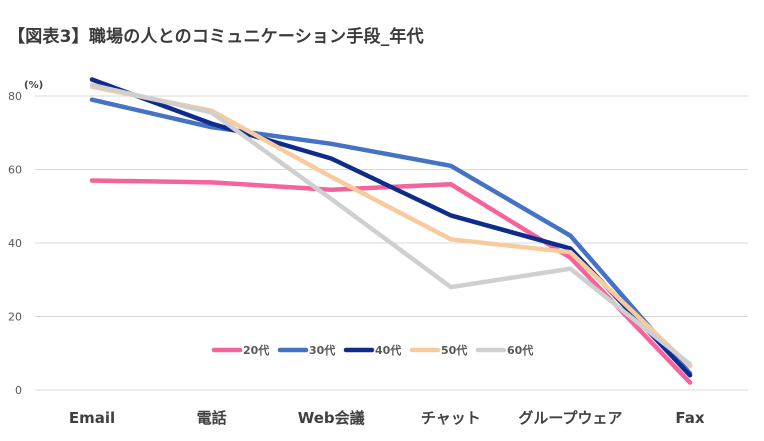 Image resolution: width=764 pixels, height=441 pixels. I want to click on y-tick-label: 80, so click(15, 96).